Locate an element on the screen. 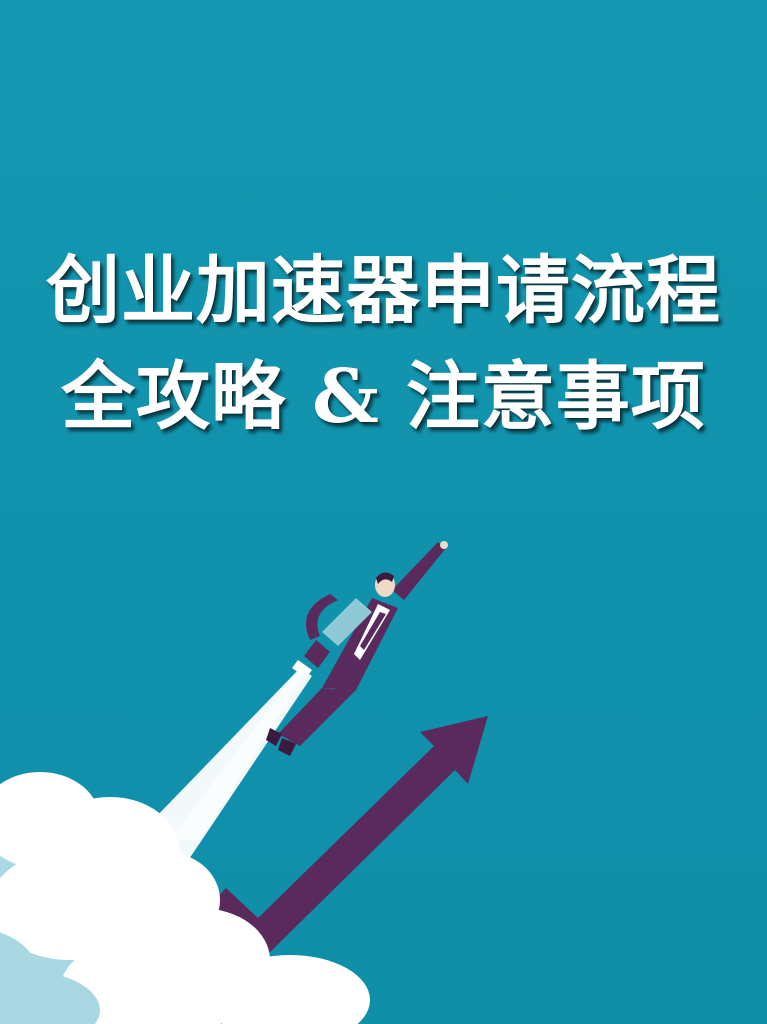 The width and height of the screenshot is (767, 1024). title-line-2-part-b: 注意事项 is located at coordinates (555, 397).